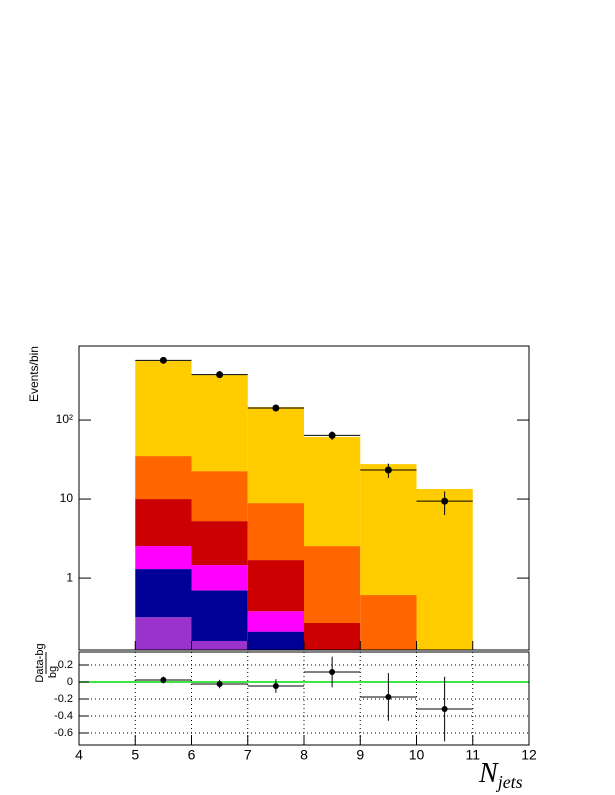  Describe the element at coordinates (65, 665) in the screenshot. I see `y-tick-label: 0.2` at that location.